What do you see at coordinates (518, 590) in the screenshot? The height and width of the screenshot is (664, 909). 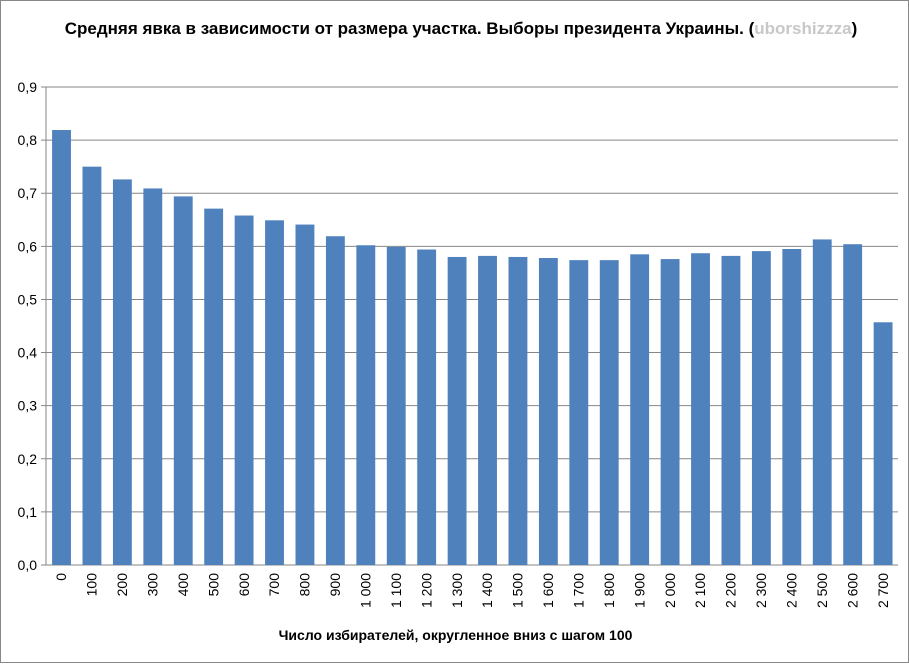 I see `x-tick-label: 1 500` at bounding box center [518, 590].